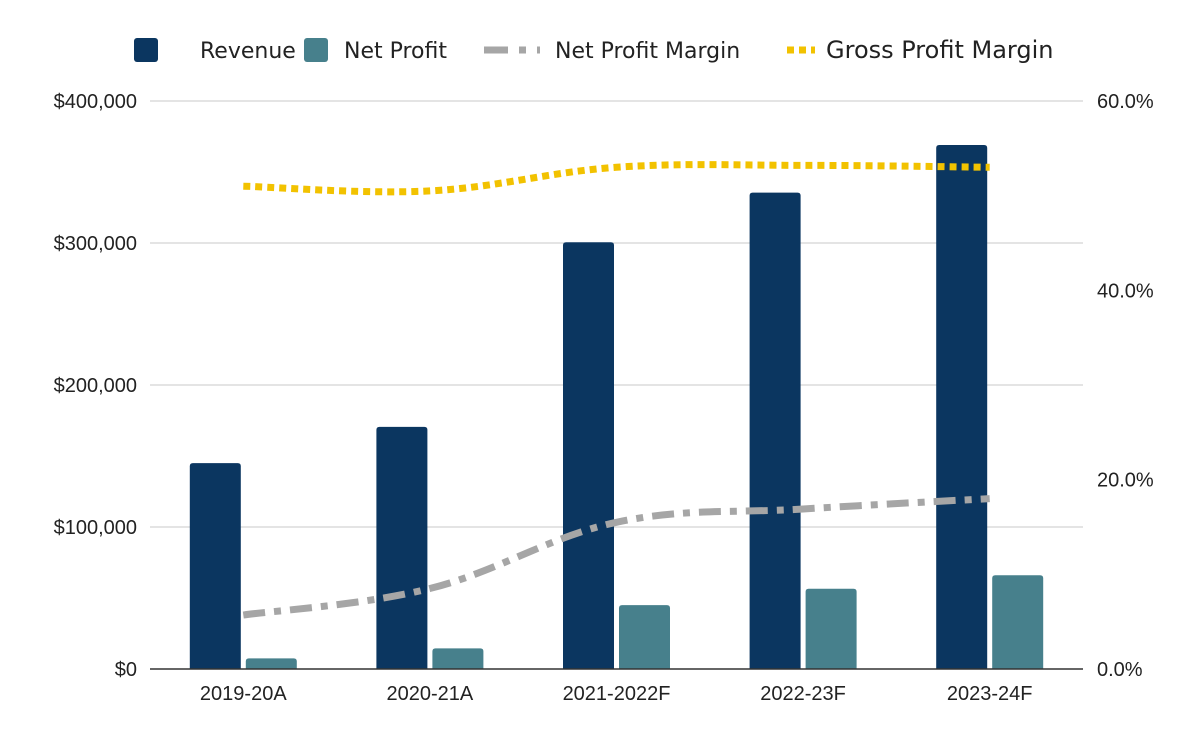  Describe the element at coordinates (126, 670) in the screenshot. I see `y-left-tick-label: $0` at that location.